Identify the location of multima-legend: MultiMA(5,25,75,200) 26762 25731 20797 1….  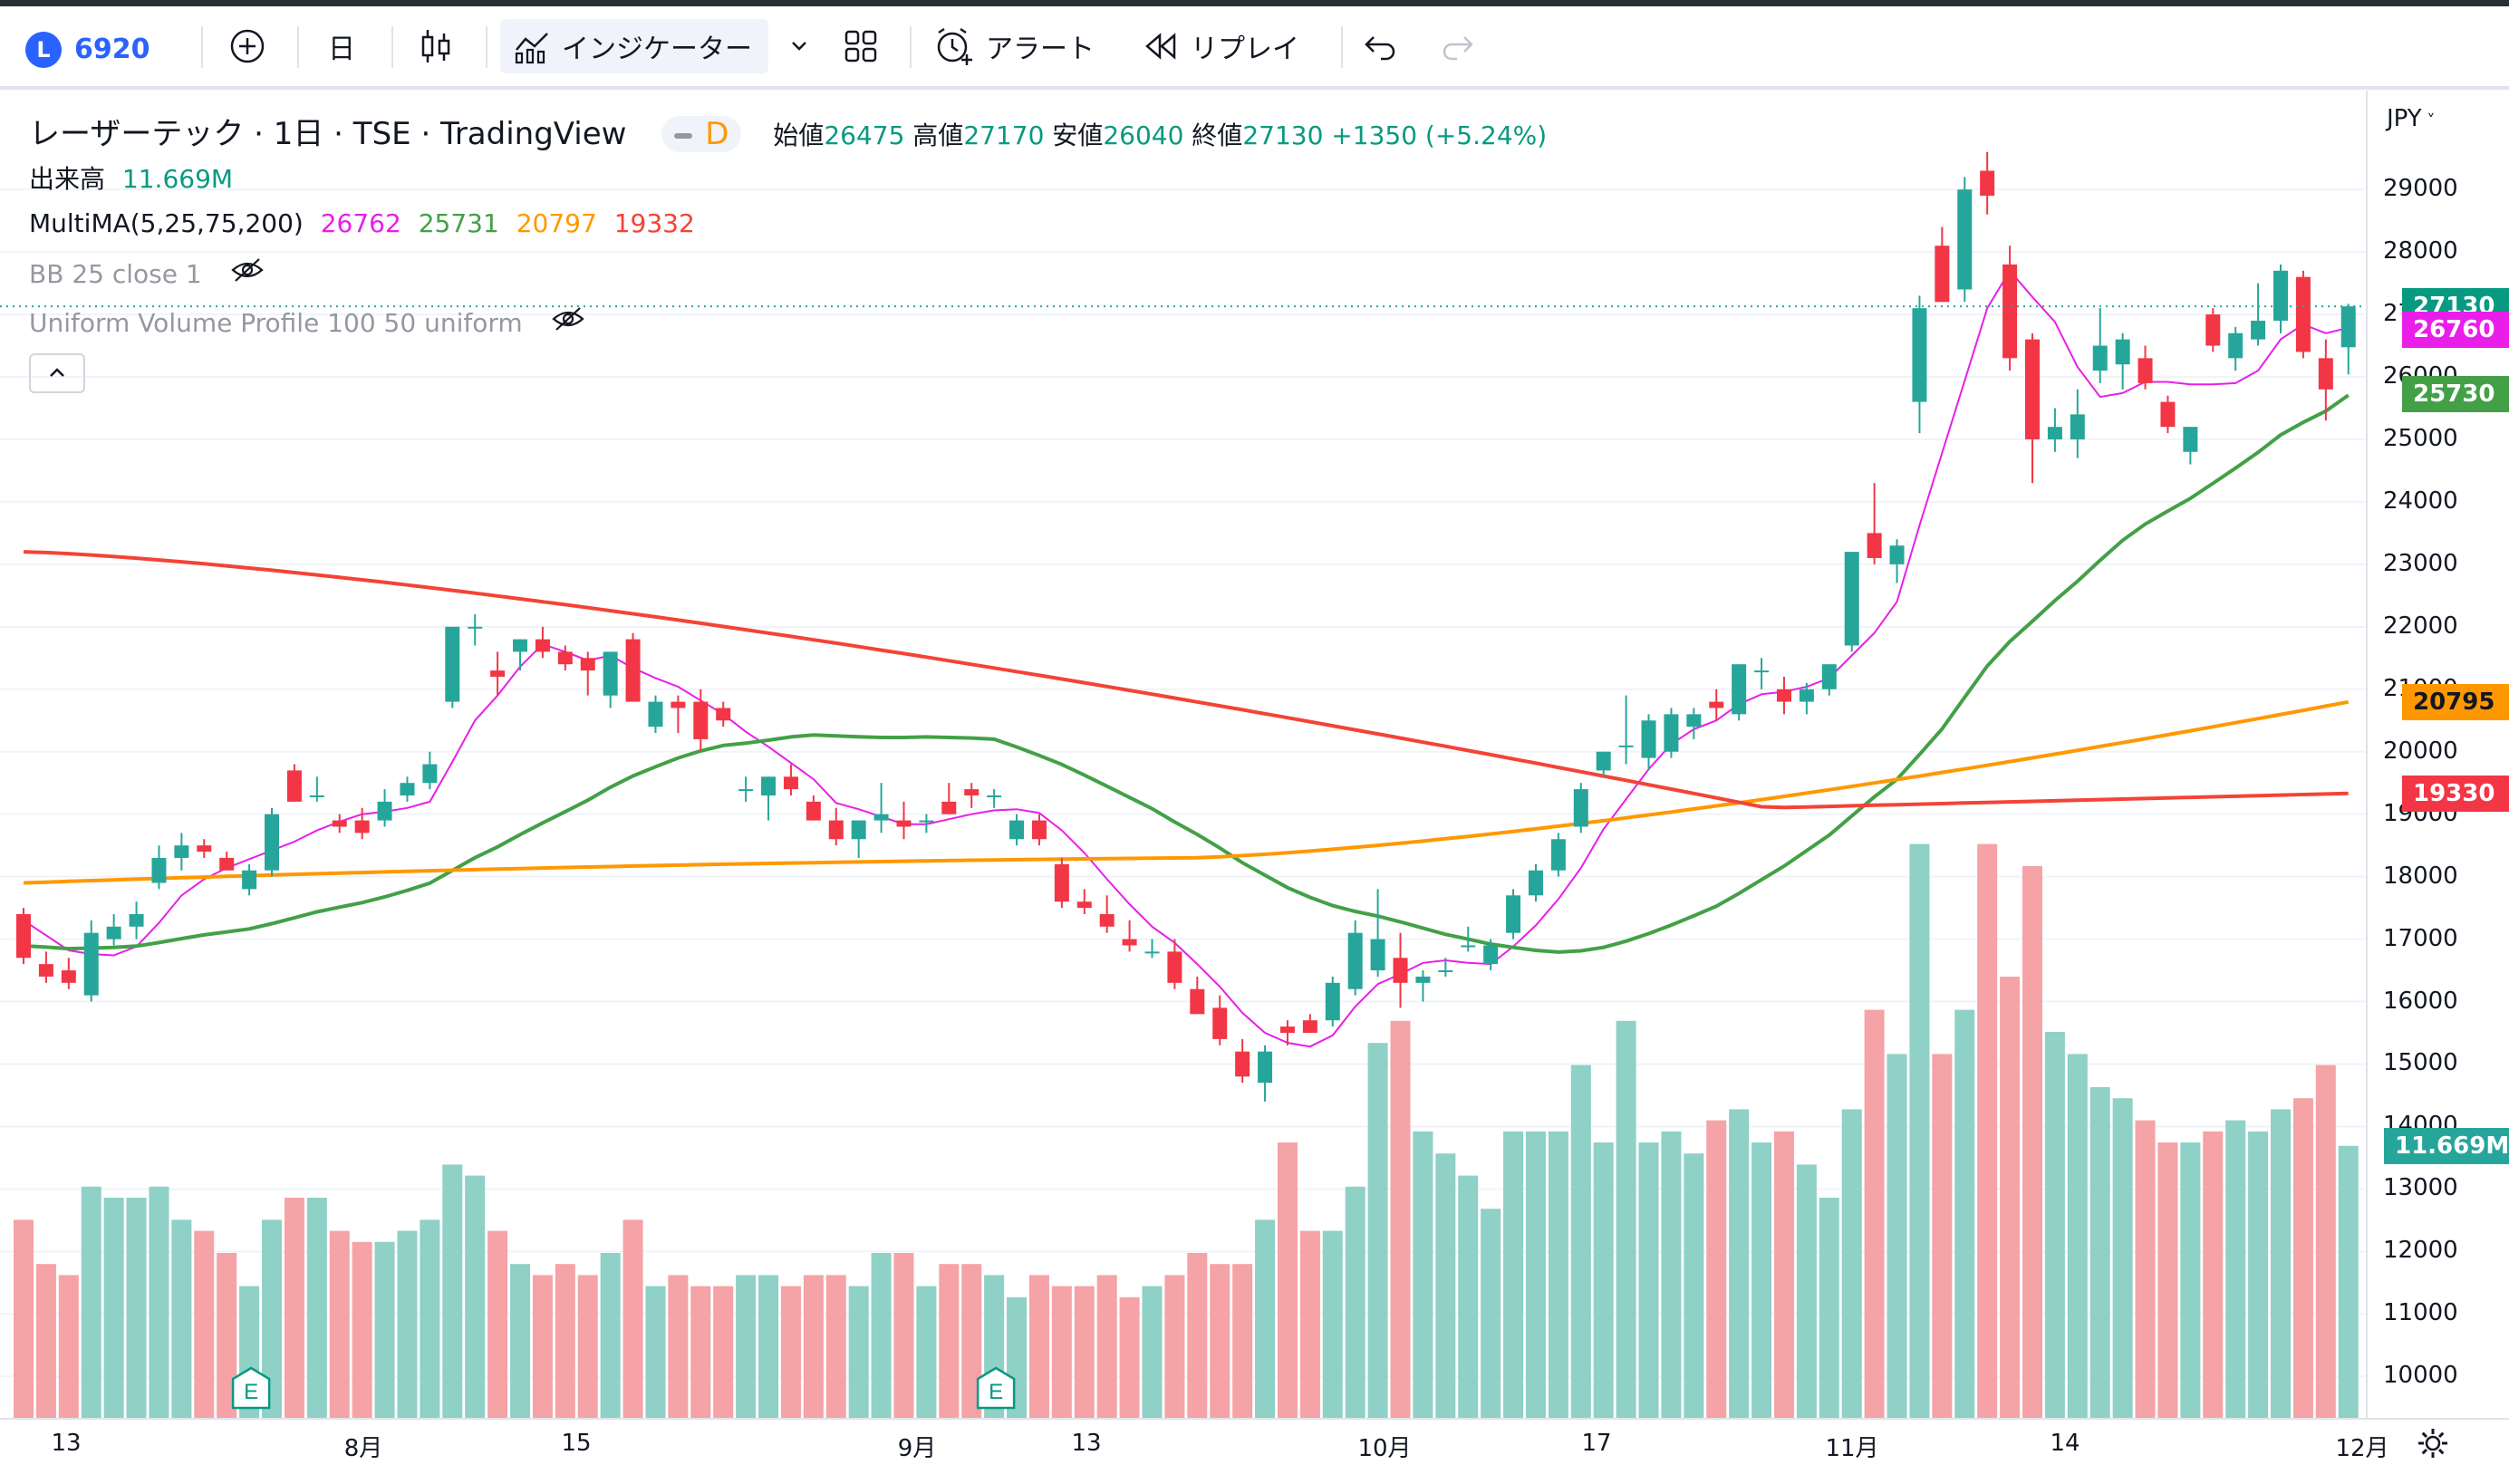
(362, 223).